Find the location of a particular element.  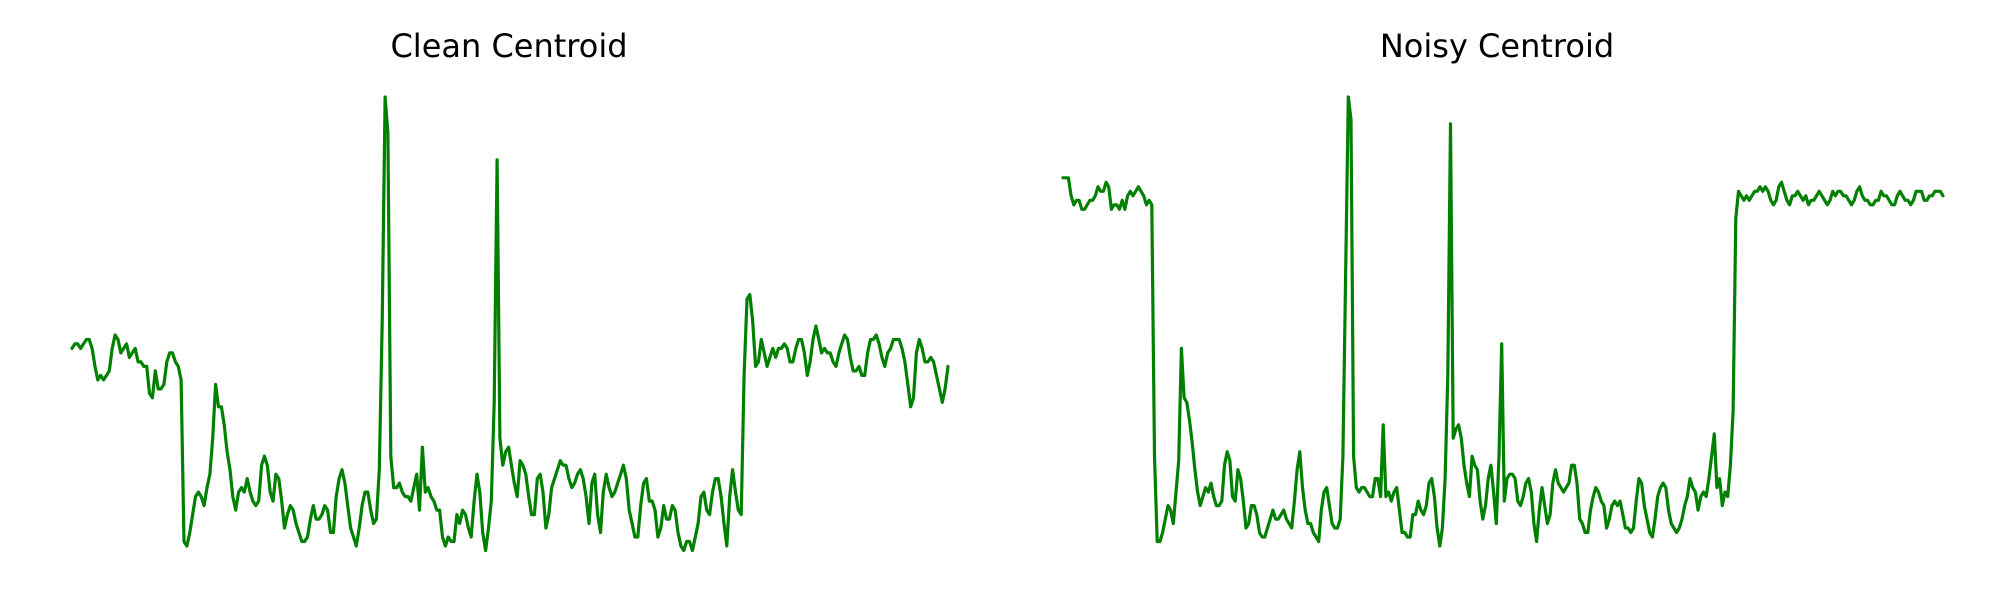

chart-title-noisy-centroid: Noisy Centroid is located at coordinates (1497, 46).